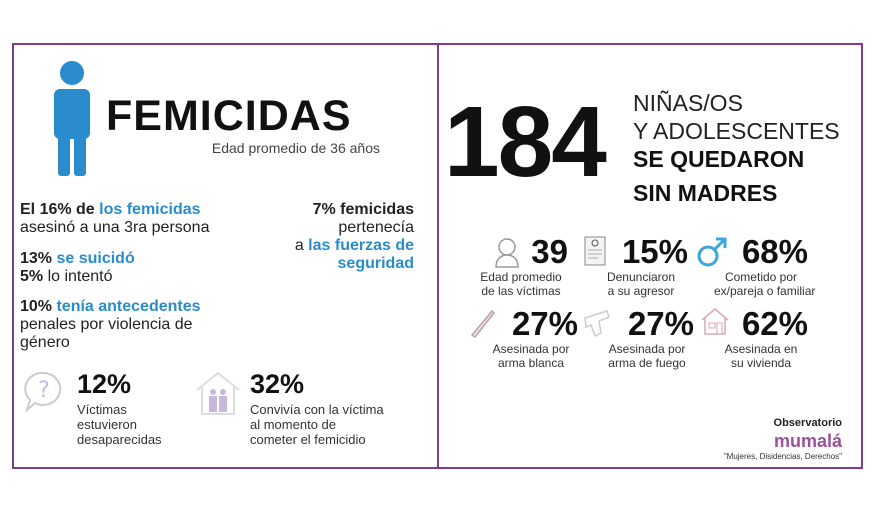 The width and height of the screenshot is (880, 512). What do you see at coordinates (106, 324) in the screenshot?
I see `stat-text: penales por violencia de` at bounding box center [106, 324].